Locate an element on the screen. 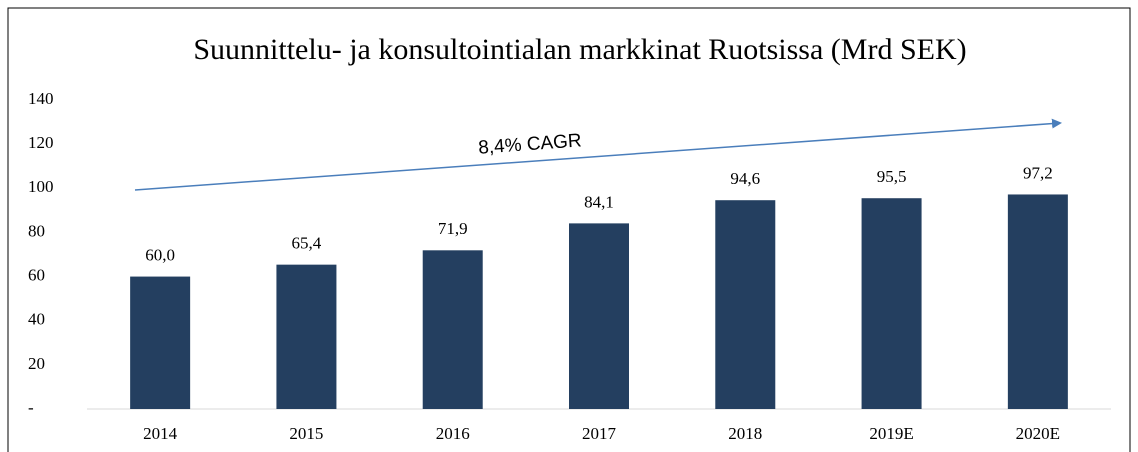 This screenshot has width=1138, height=452. y-tick-label: 120 is located at coordinates (41, 142).